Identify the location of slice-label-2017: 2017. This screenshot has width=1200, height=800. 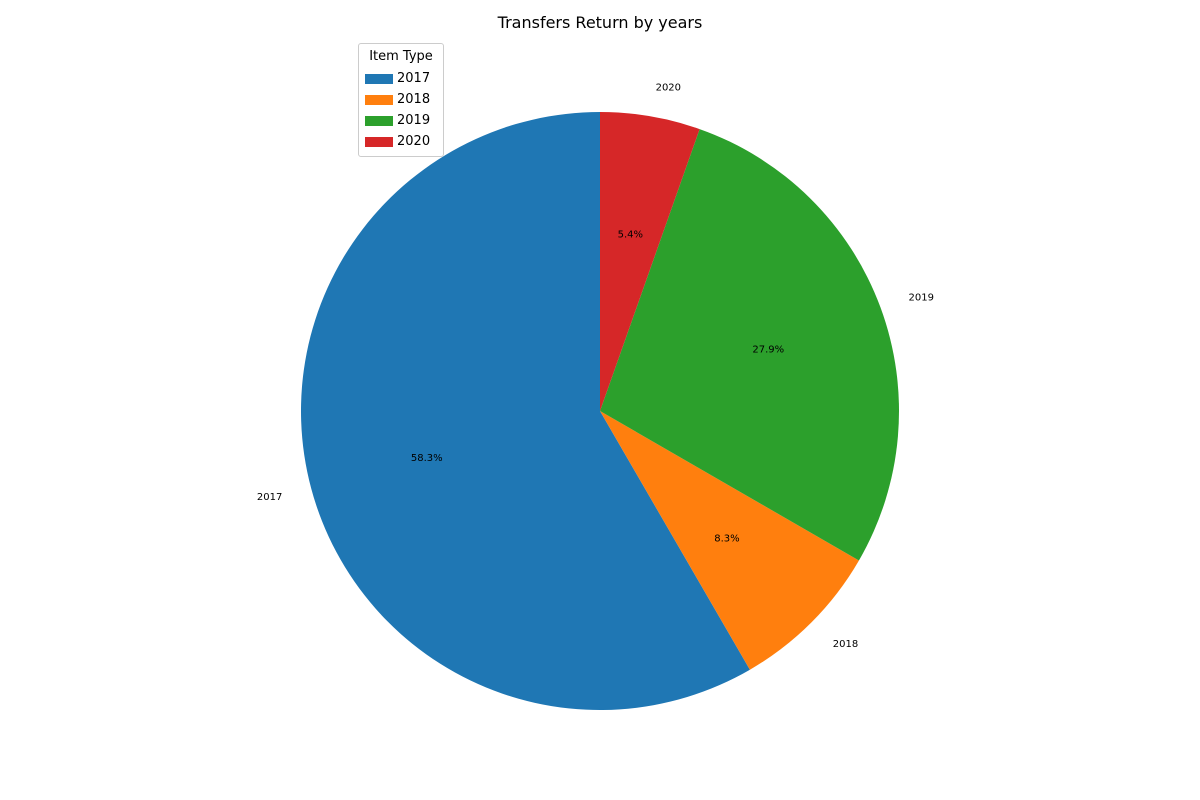
(269, 497).